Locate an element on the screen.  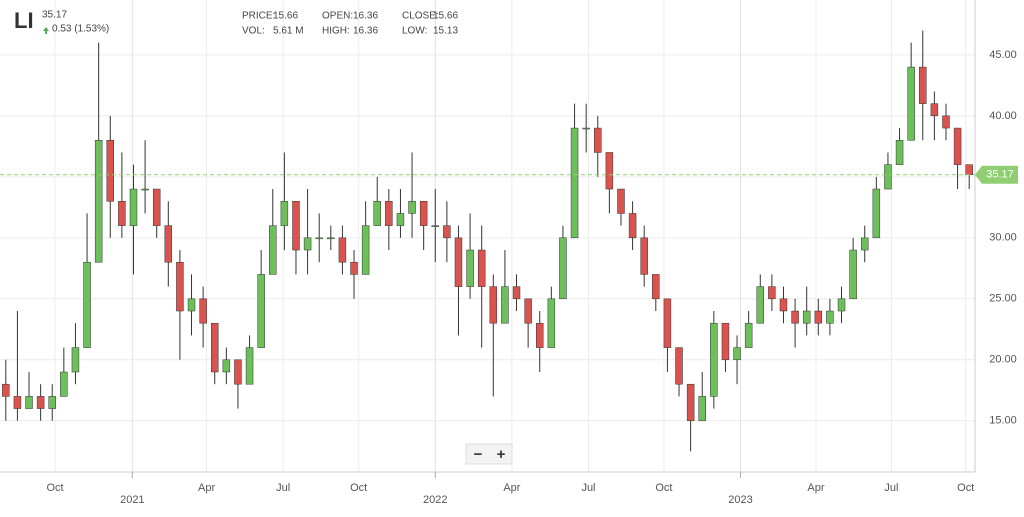
up-arrow is located at coordinates (46, 30).